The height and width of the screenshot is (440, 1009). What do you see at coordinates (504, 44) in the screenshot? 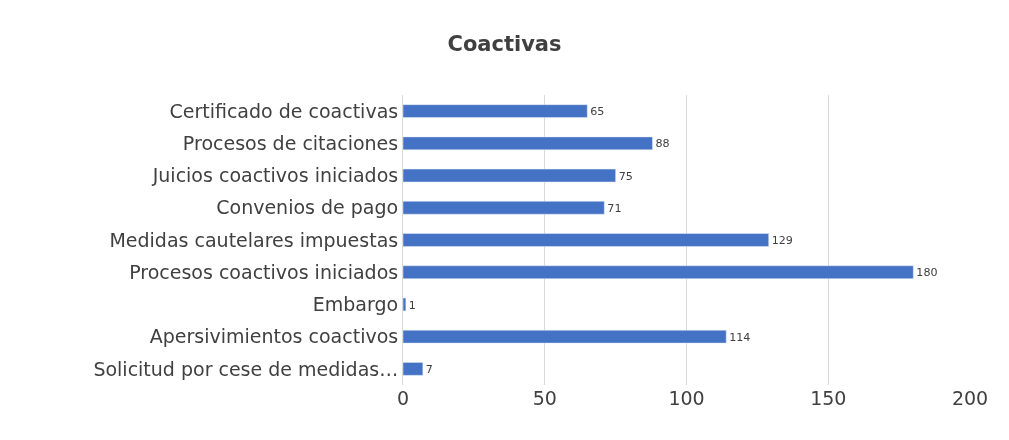
I see `chart-title: Coactivas` at bounding box center [504, 44].